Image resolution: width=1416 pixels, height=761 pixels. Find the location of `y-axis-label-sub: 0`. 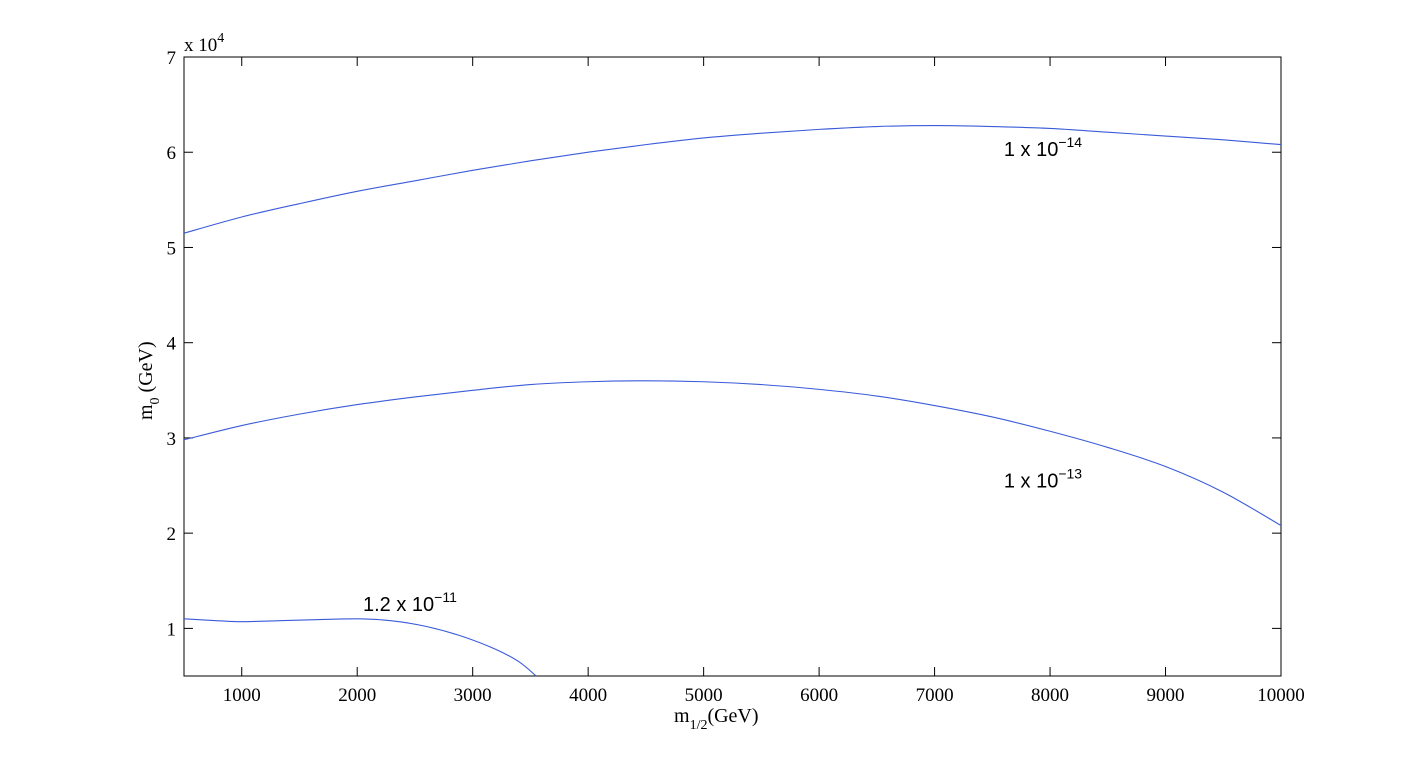

y-axis-label-sub: 0 is located at coordinates (155, 400).